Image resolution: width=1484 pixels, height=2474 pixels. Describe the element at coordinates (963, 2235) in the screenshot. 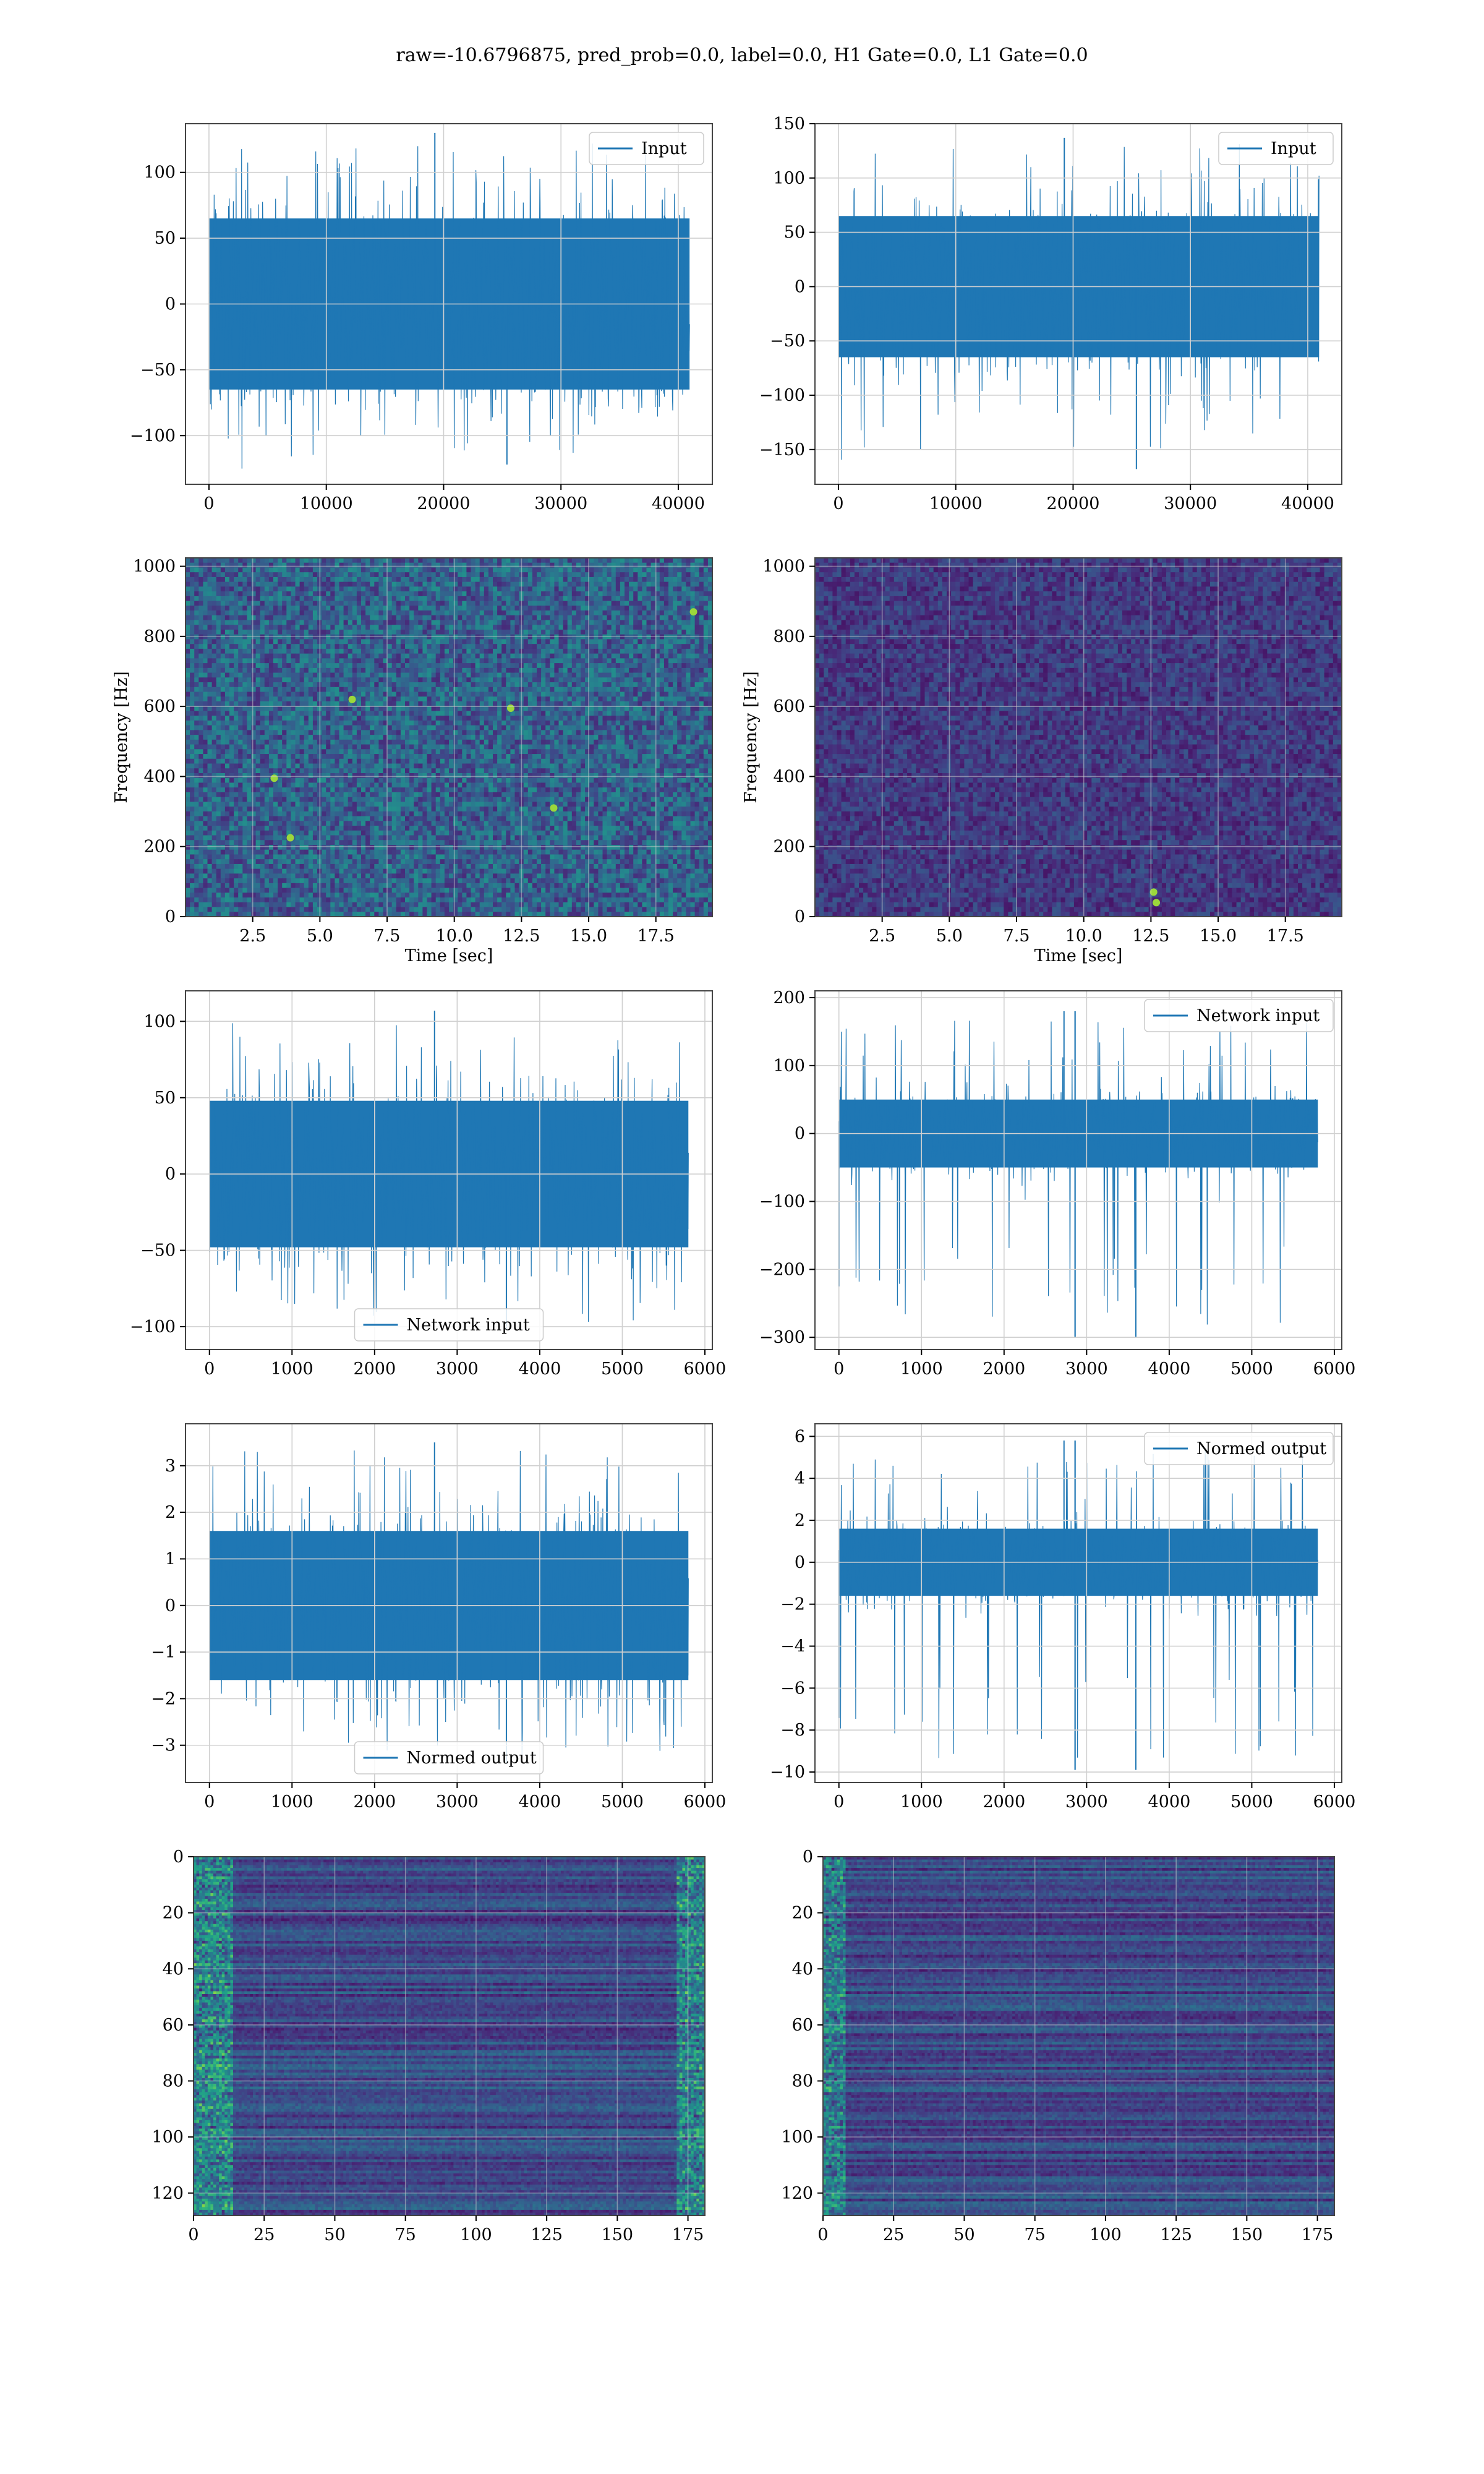

I see `x-tick-label: 50` at that location.